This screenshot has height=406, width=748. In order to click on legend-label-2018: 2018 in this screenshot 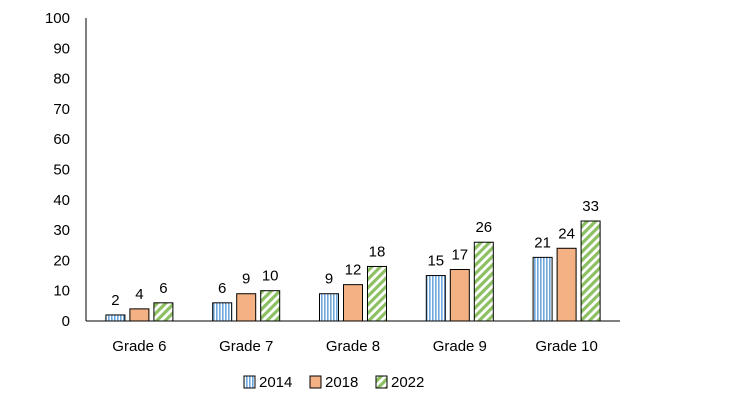, I will do `click(341, 382)`.